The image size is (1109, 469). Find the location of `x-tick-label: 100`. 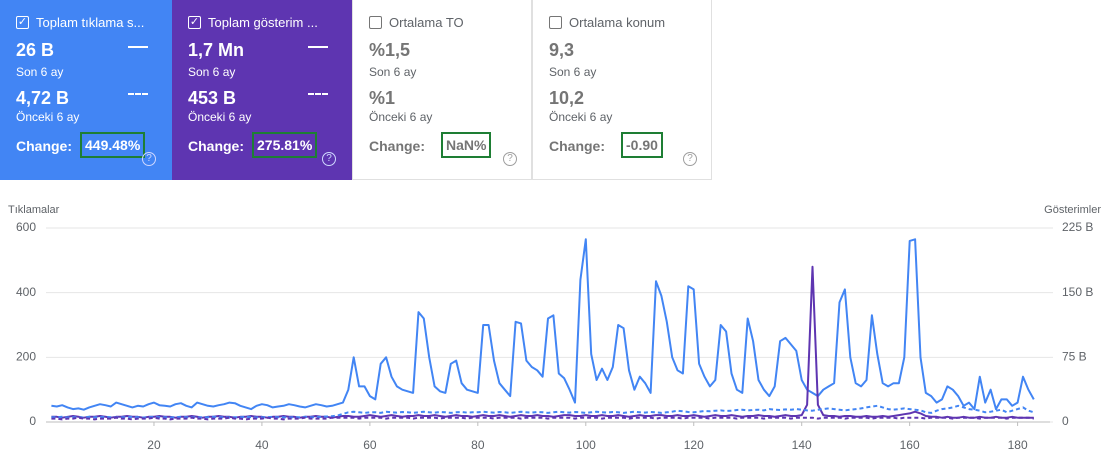

x-tick-label: 100 is located at coordinates (586, 445).